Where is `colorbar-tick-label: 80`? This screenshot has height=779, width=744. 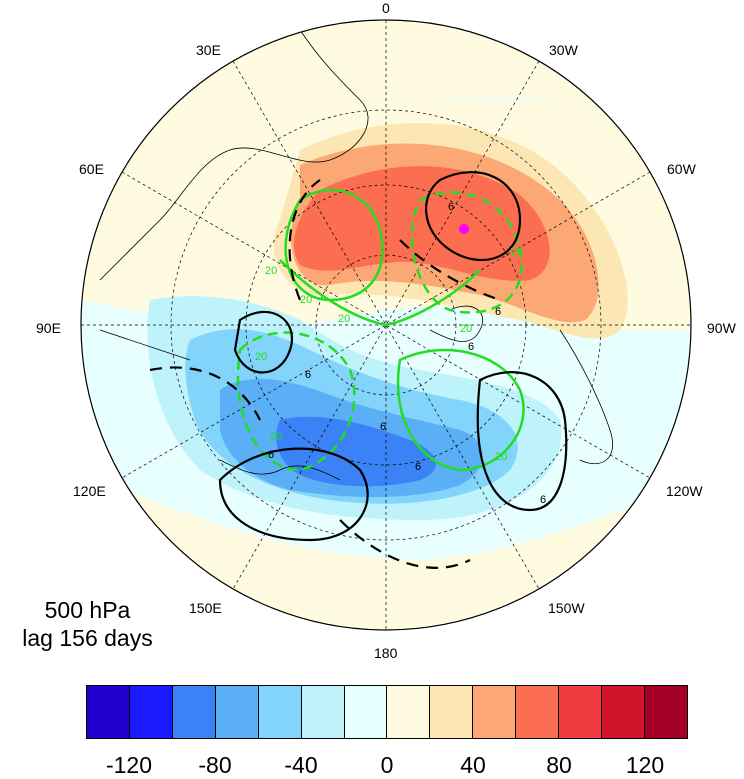
colorbar-tick-label: 80 is located at coordinates (559, 765).